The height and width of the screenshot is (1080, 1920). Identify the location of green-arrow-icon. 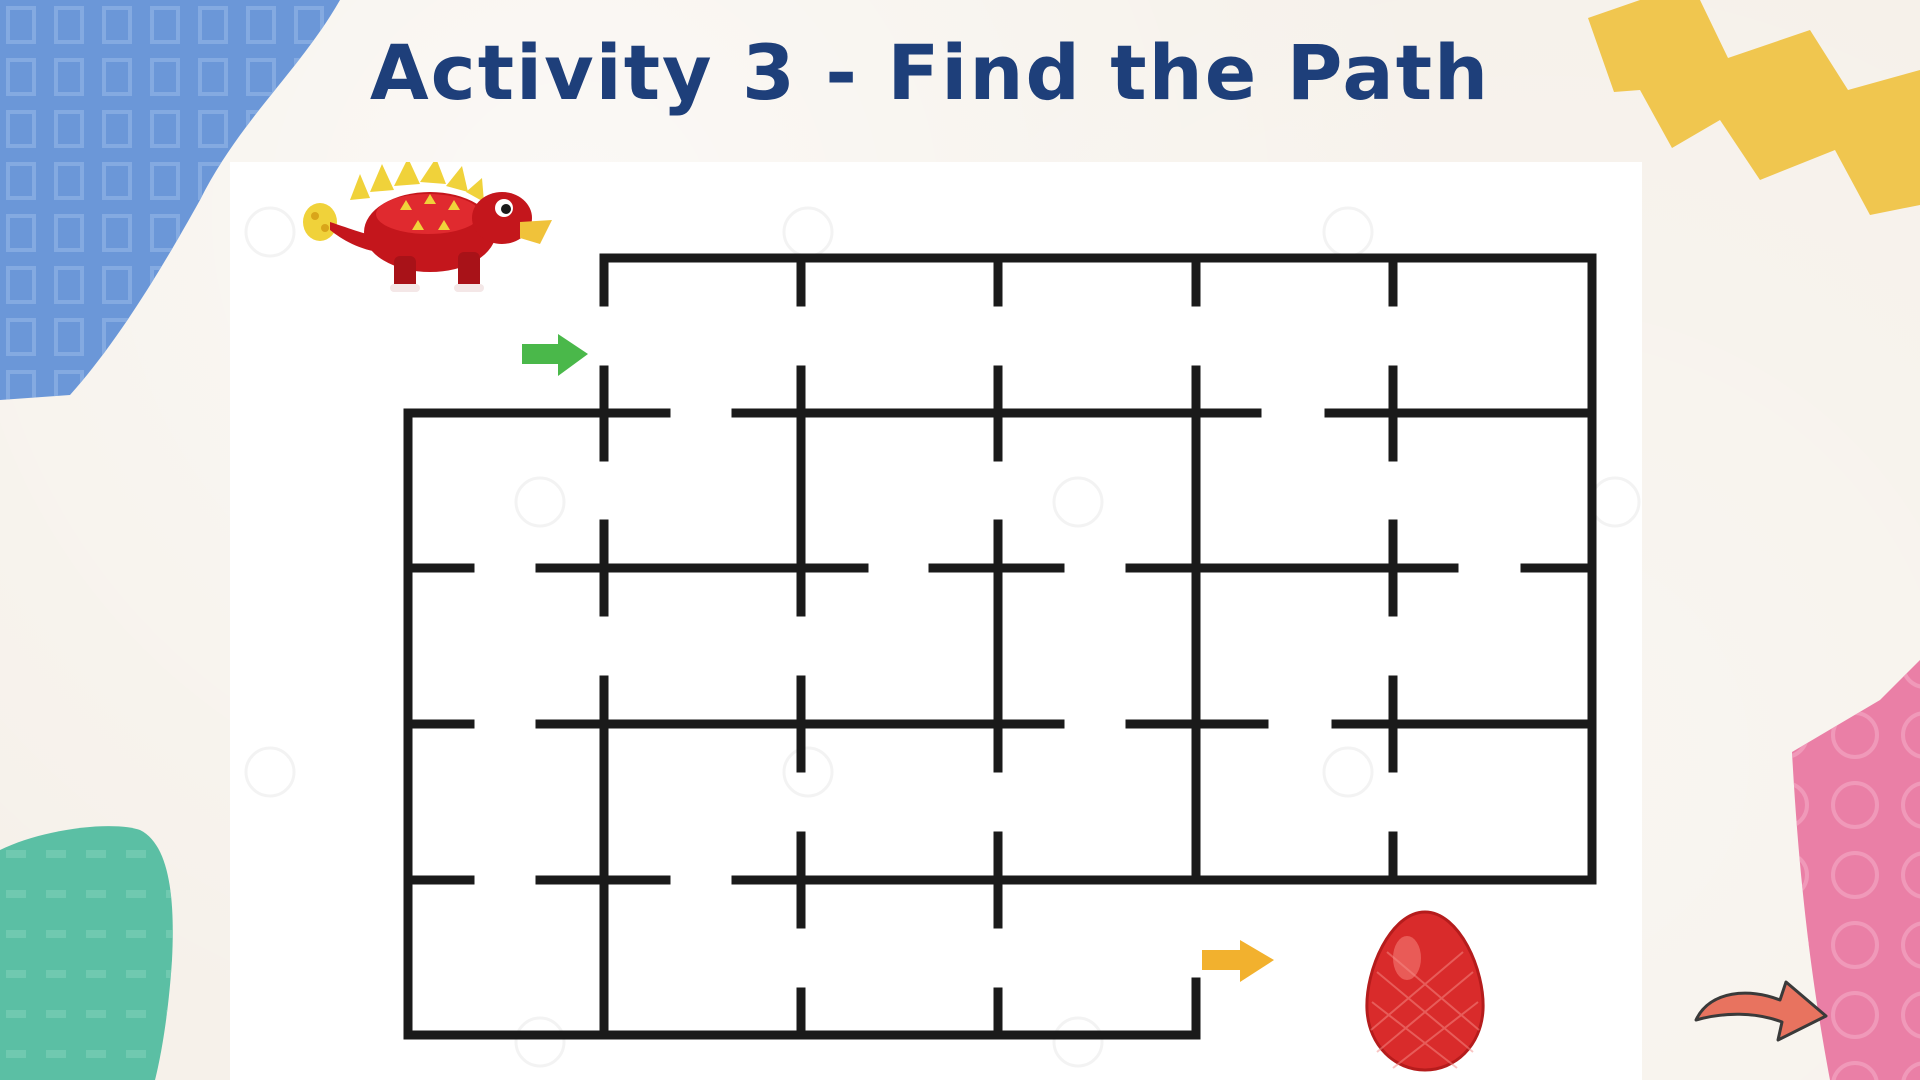
(555, 355).